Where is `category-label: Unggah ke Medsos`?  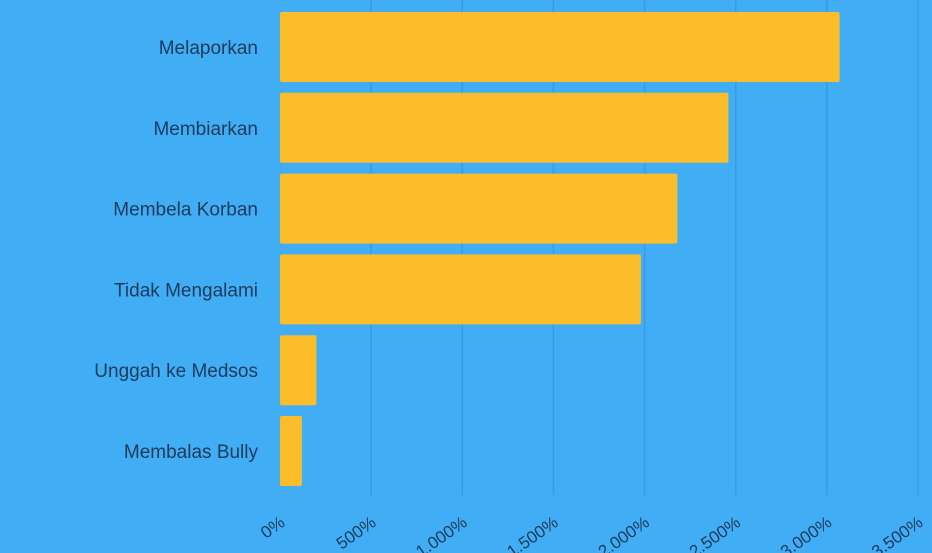
category-label: Unggah ke Medsos is located at coordinates (176, 371).